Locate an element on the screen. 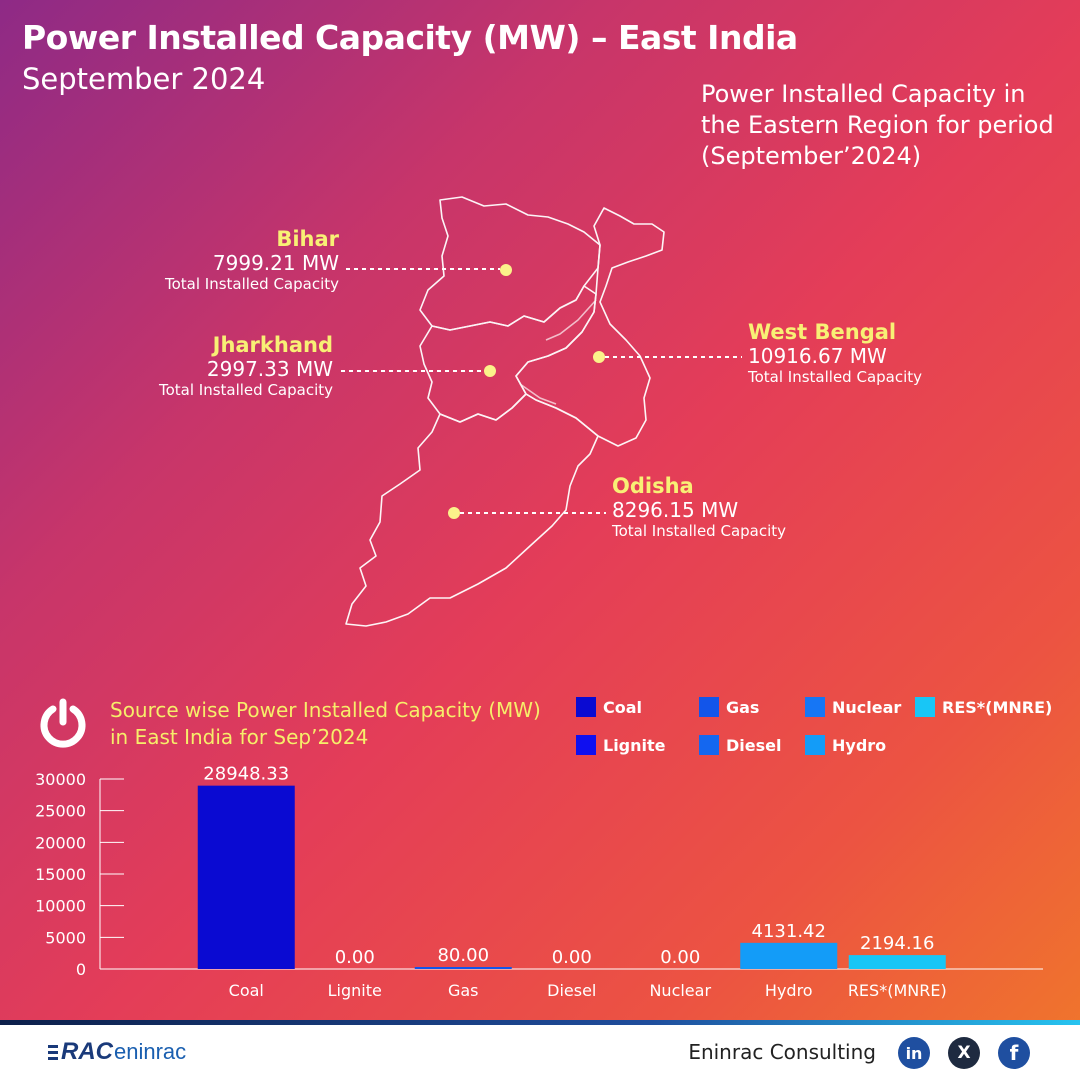 The image size is (1080, 1080). legend-item: Diesel is located at coordinates (740, 745).